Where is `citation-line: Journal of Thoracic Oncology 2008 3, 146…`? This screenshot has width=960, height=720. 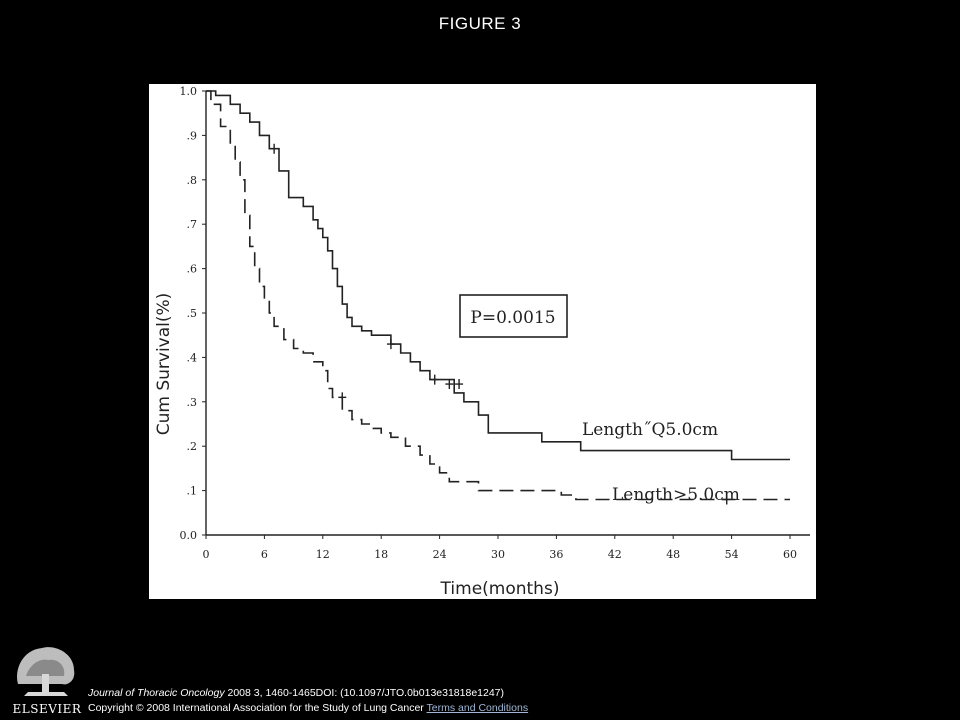
citation-line: Journal of Thoracic Oncology 2008 3, 146… is located at coordinates (308, 693).